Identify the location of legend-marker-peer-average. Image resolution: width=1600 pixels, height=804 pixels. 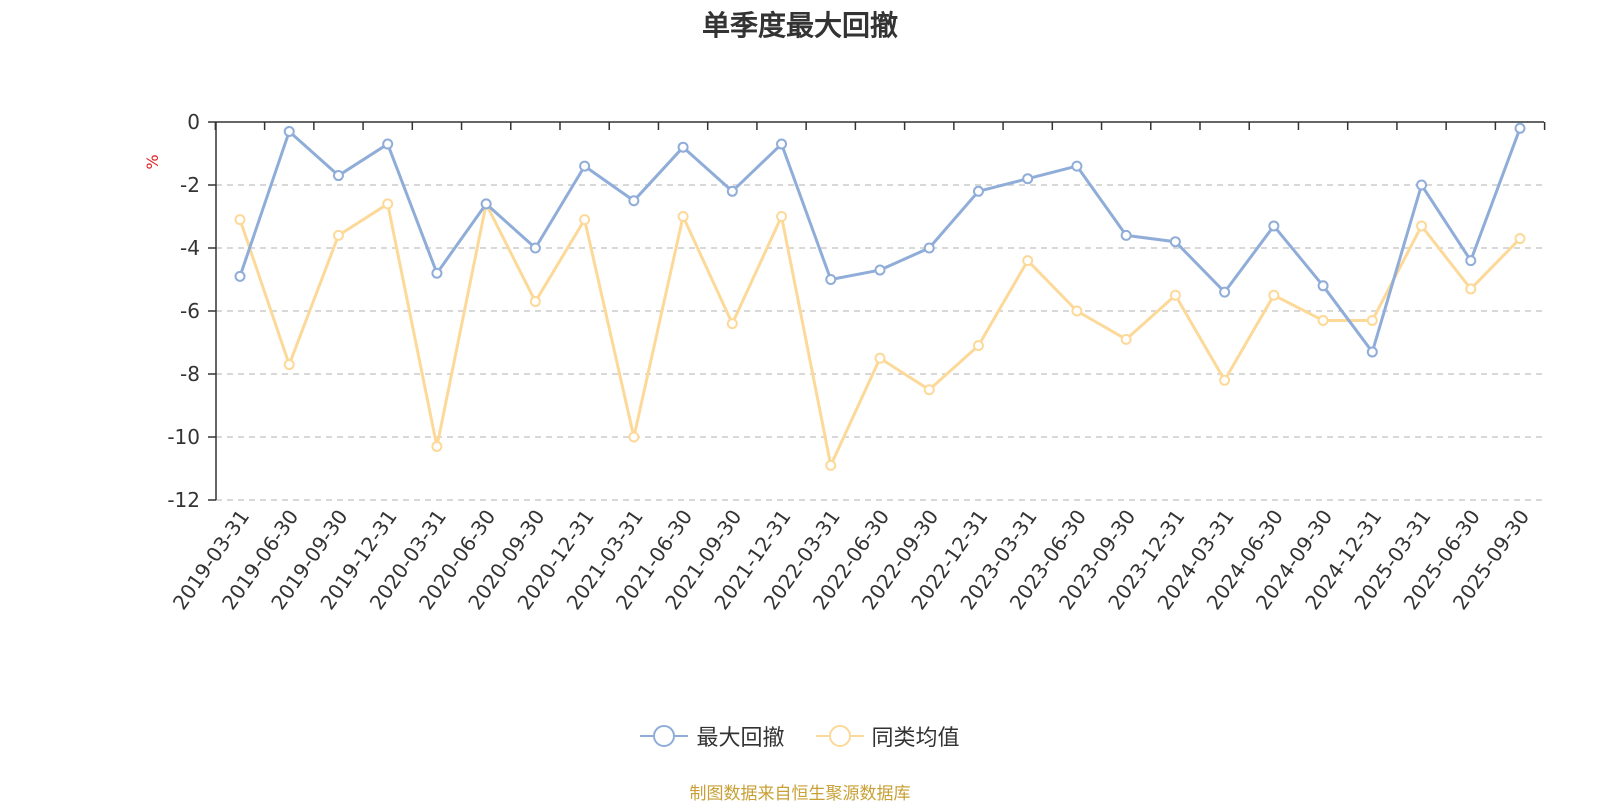
(839, 736).